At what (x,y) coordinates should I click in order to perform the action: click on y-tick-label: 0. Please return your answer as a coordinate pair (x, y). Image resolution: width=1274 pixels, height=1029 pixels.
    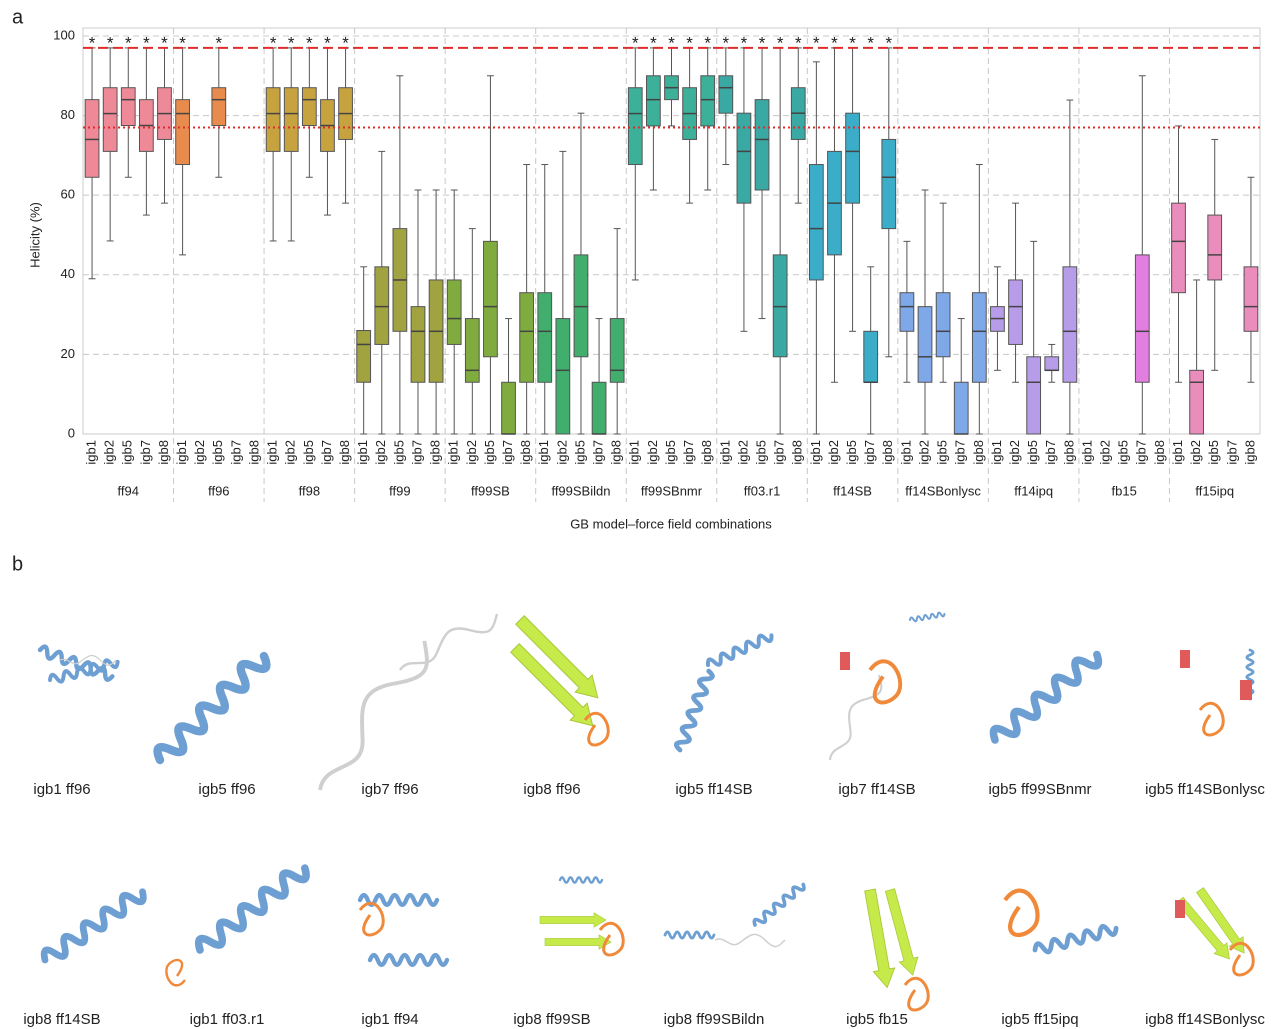
    Looking at the image, I should click on (71, 432).